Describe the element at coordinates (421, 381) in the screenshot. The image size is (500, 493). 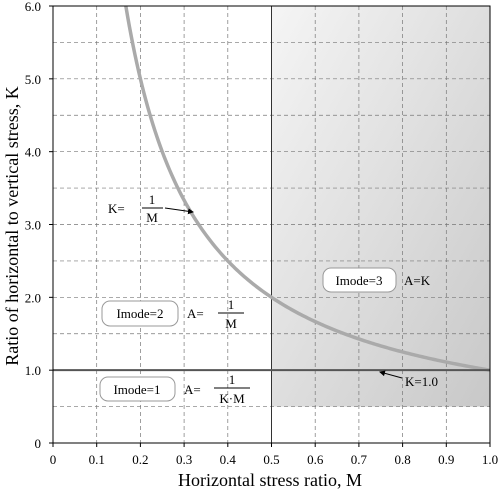
I see `line-label-text: K=1.0` at that location.